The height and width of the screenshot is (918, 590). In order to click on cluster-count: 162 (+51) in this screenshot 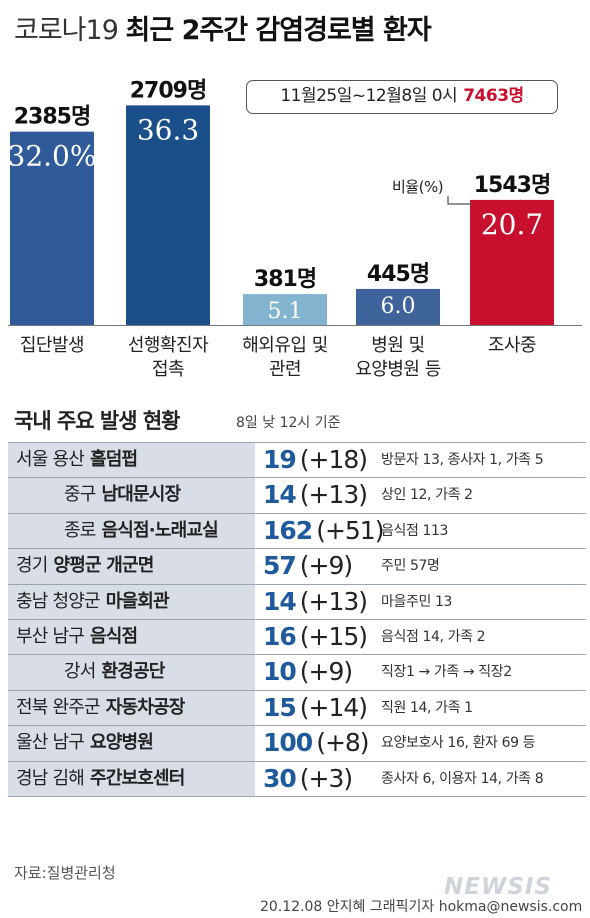, I will do `click(323, 531)`.